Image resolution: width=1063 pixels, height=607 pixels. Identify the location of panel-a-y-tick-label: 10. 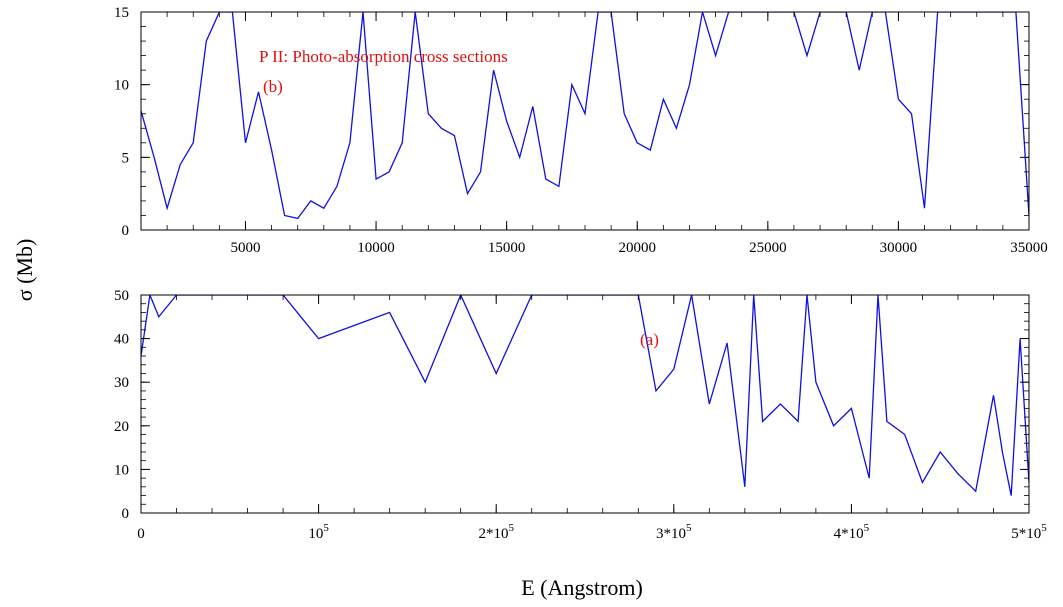
(121, 470).